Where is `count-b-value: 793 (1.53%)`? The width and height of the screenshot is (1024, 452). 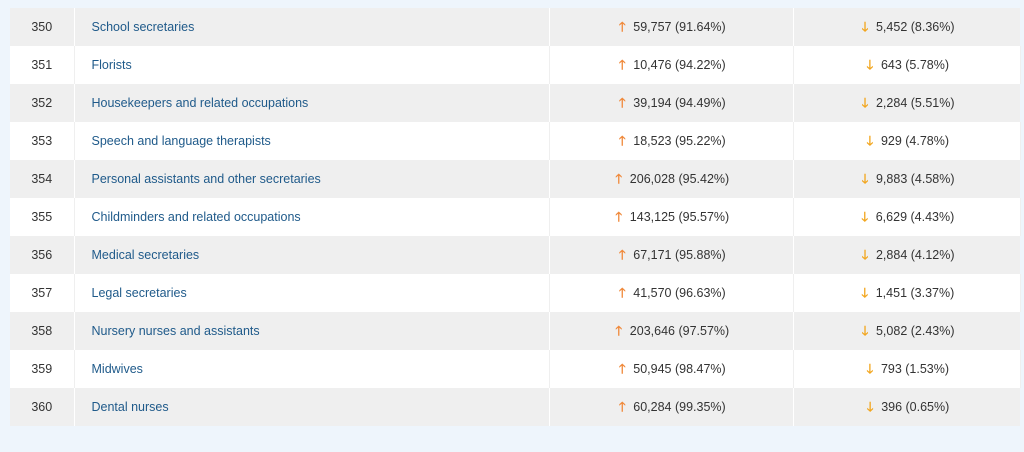 count-b-value: 793 (1.53%) is located at coordinates (915, 369).